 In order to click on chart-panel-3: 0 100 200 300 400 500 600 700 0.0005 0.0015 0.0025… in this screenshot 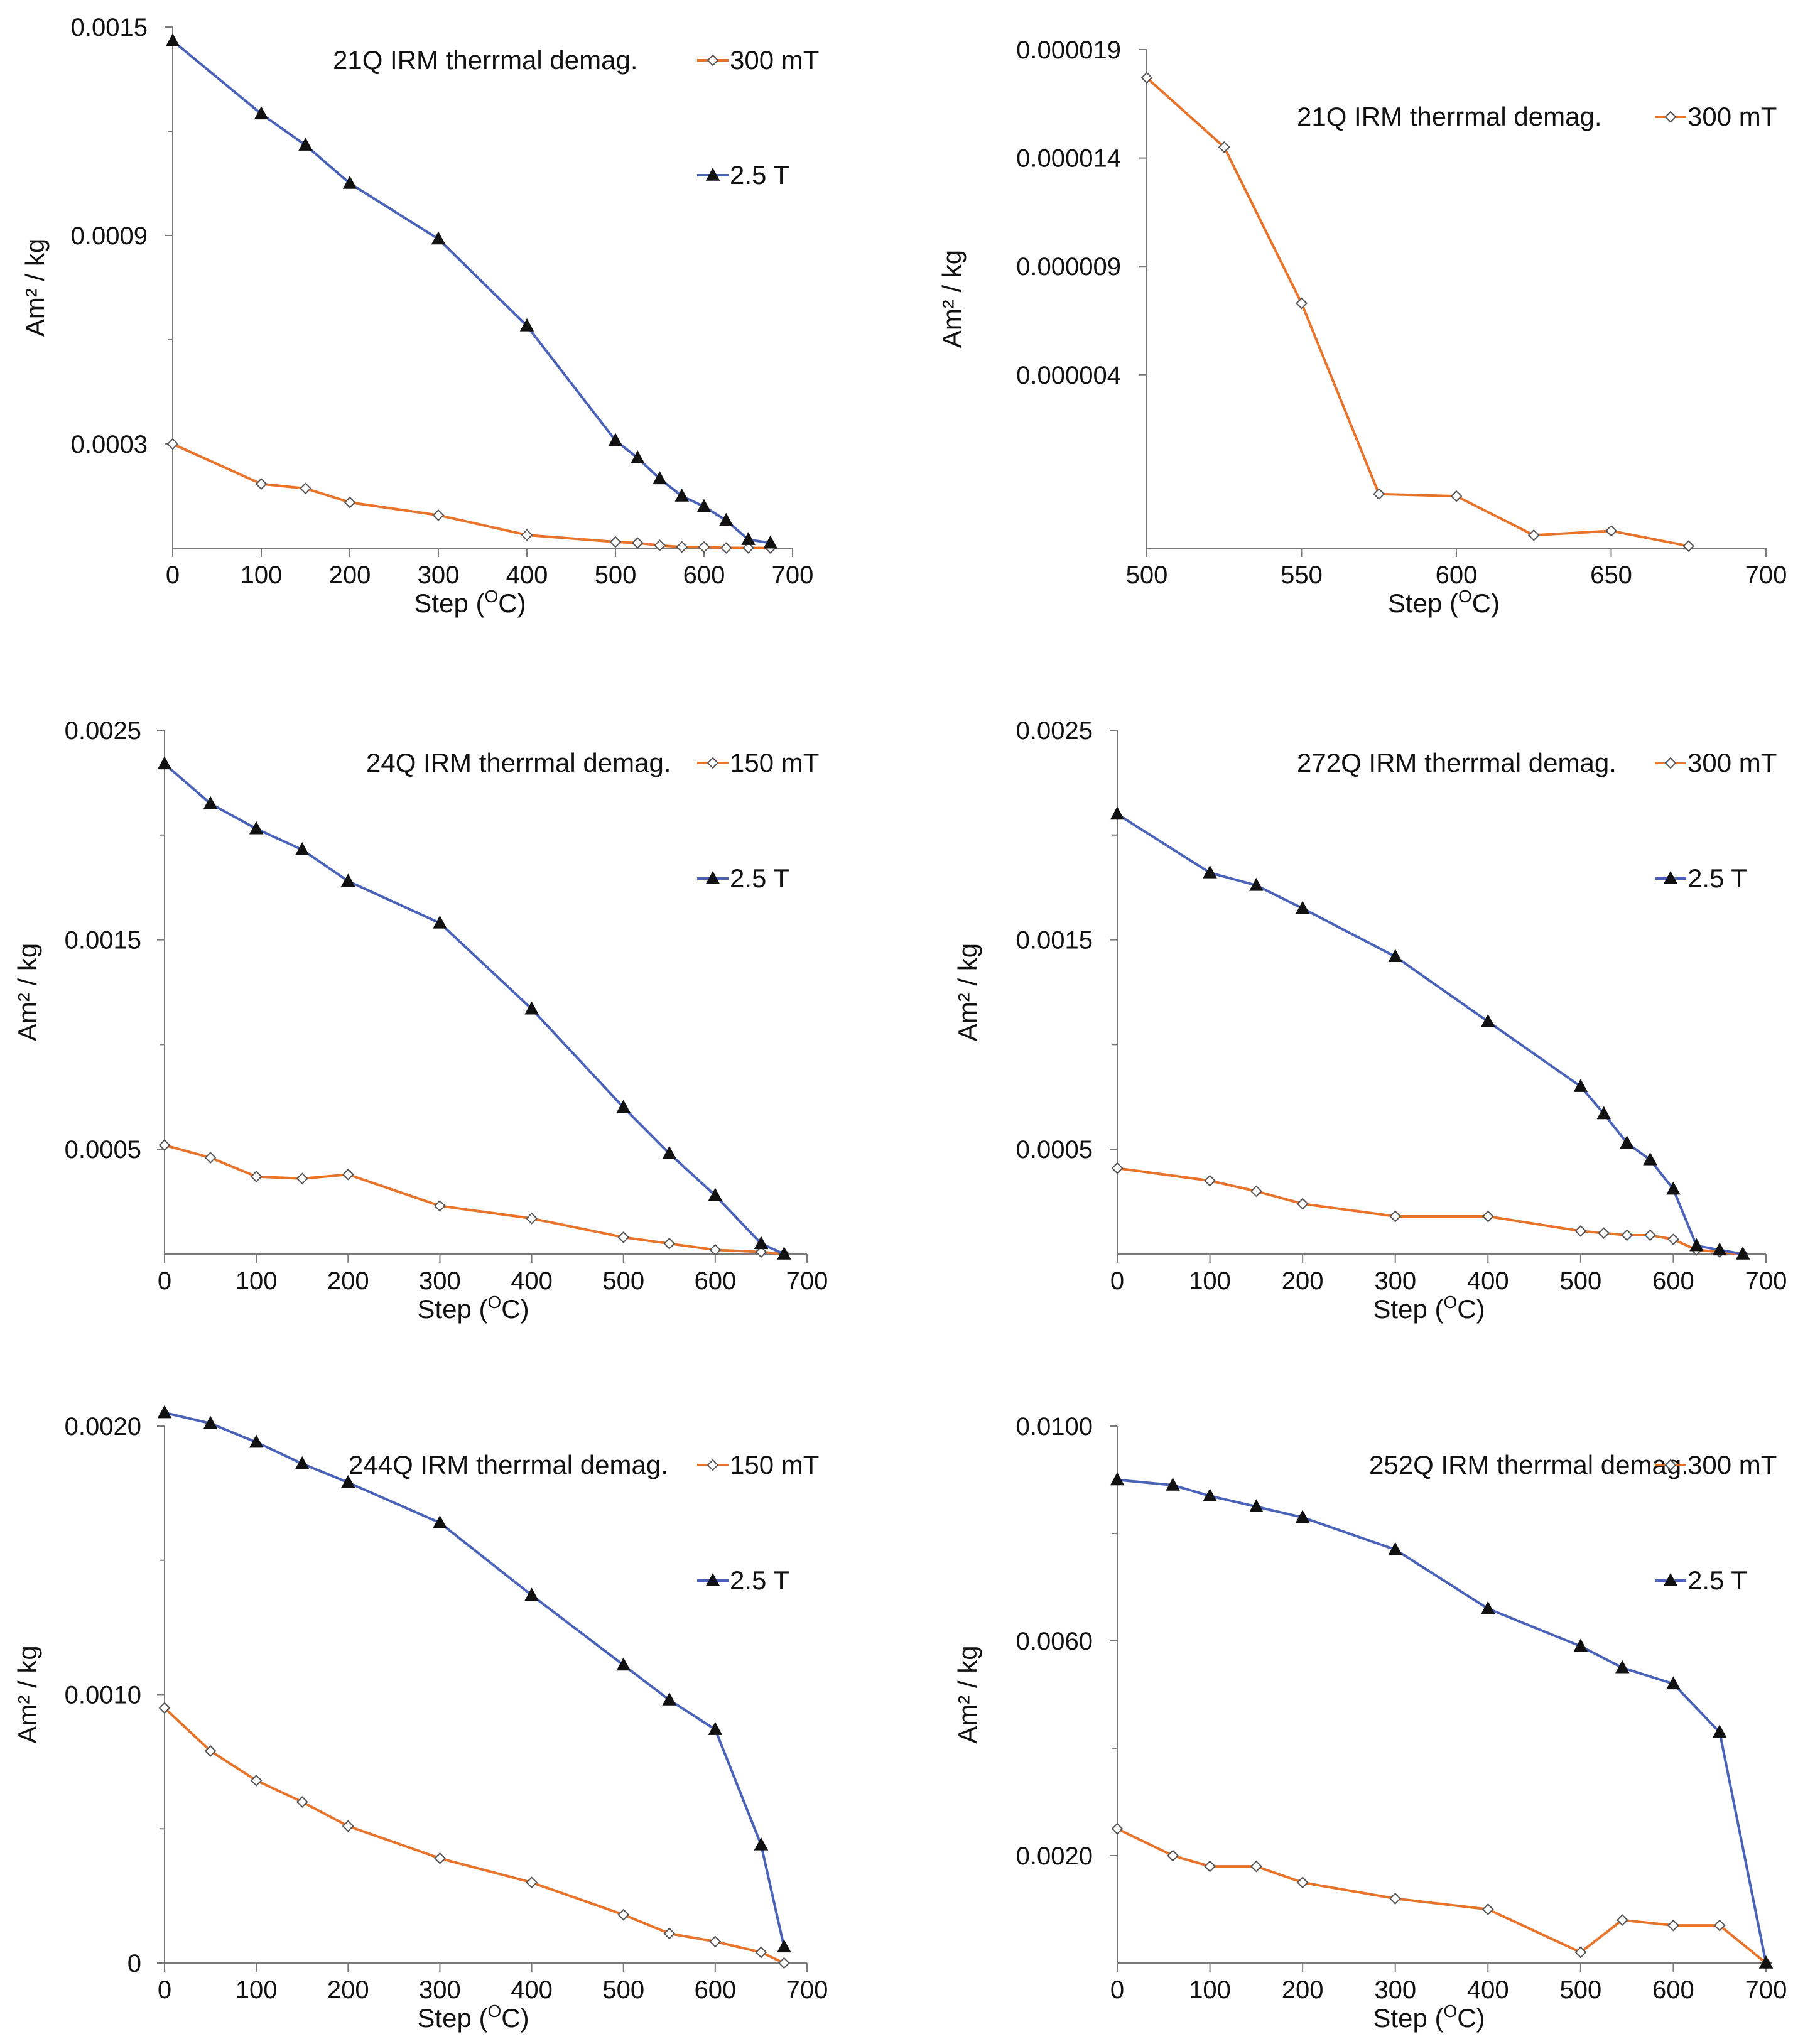, I will do `click(420, 1020)`.